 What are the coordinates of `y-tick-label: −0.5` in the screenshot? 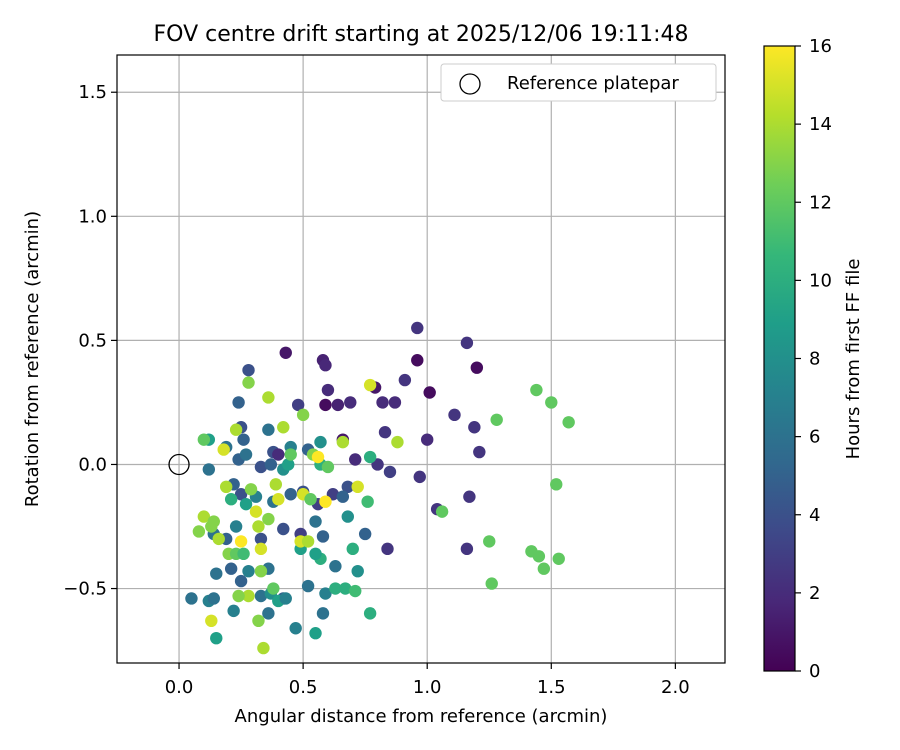 It's located at (85, 589).